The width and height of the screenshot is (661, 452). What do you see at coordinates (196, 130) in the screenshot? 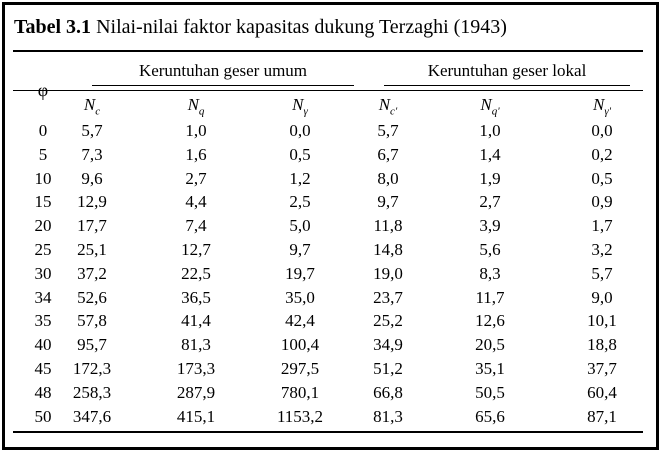
I see `table-cell: 1,0` at bounding box center [196, 130].